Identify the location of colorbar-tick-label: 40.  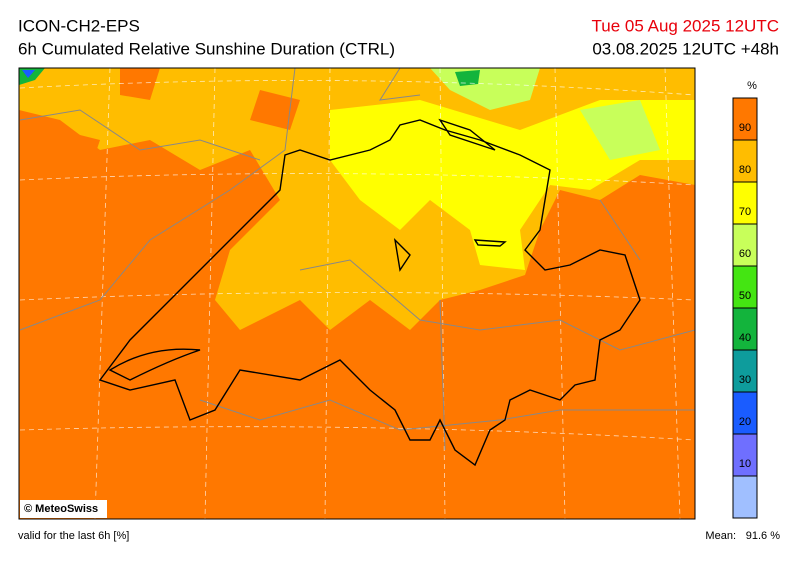
(745, 338).